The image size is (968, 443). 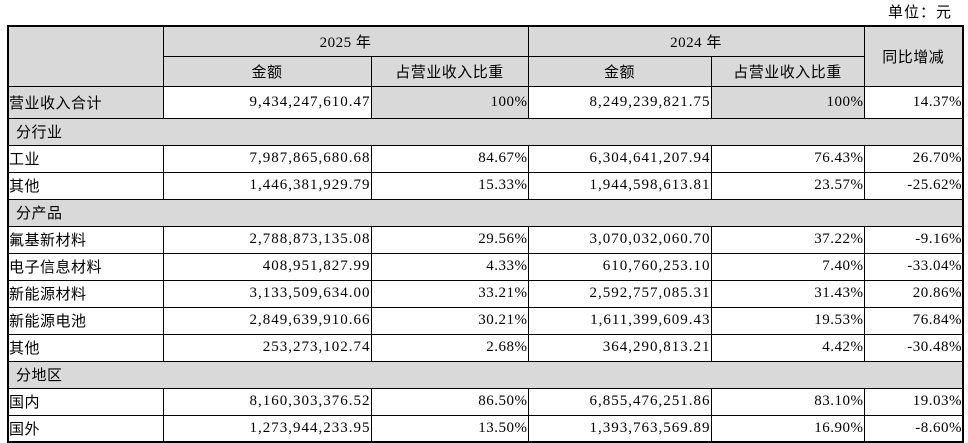 I want to click on cell-amount-2025: 1,446,381,929.79, so click(x=267, y=185).